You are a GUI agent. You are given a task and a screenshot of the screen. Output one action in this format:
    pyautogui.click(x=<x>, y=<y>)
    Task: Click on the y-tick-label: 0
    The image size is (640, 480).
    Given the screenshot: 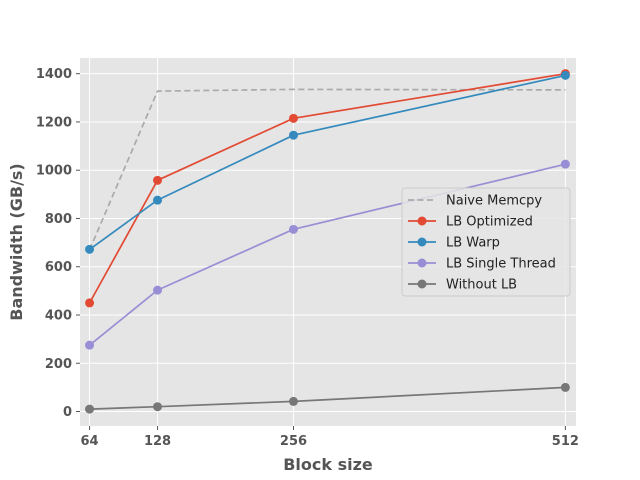 What is the action you would take?
    pyautogui.click(x=67, y=412)
    